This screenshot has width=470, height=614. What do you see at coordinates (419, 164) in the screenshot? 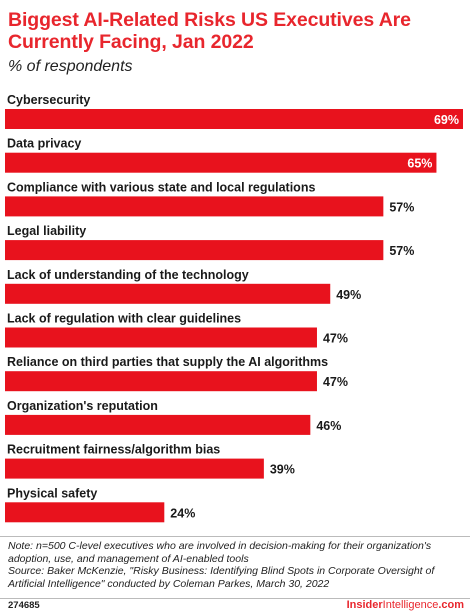
I see `value-label: 65%` at bounding box center [419, 164].